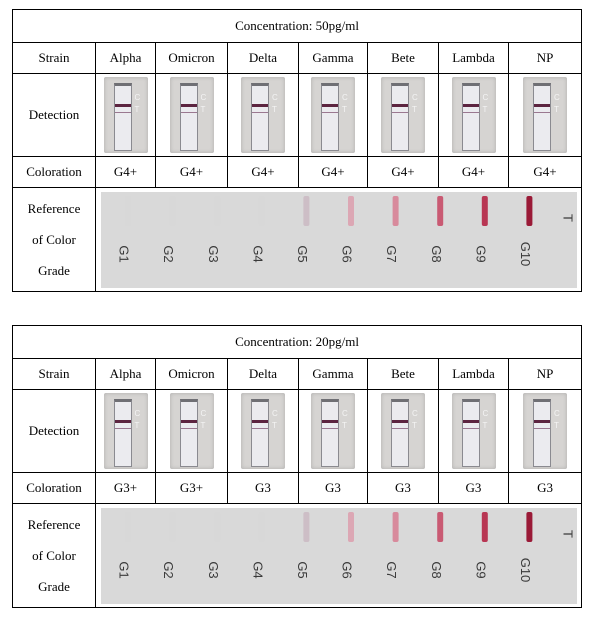  I want to click on strain-header: Alpha, so click(125, 58).